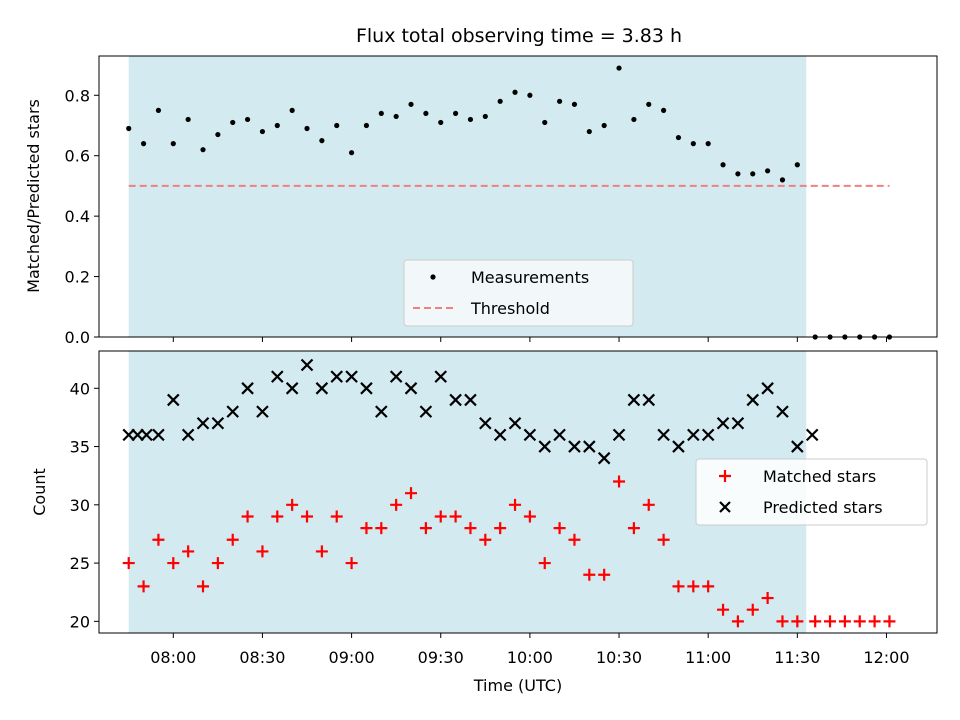 Image resolution: width=960 pixels, height=720 pixels. What do you see at coordinates (80, 447) in the screenshot?
I see `bottom-y-tick-label: 35` at bounding box center [80, 447].